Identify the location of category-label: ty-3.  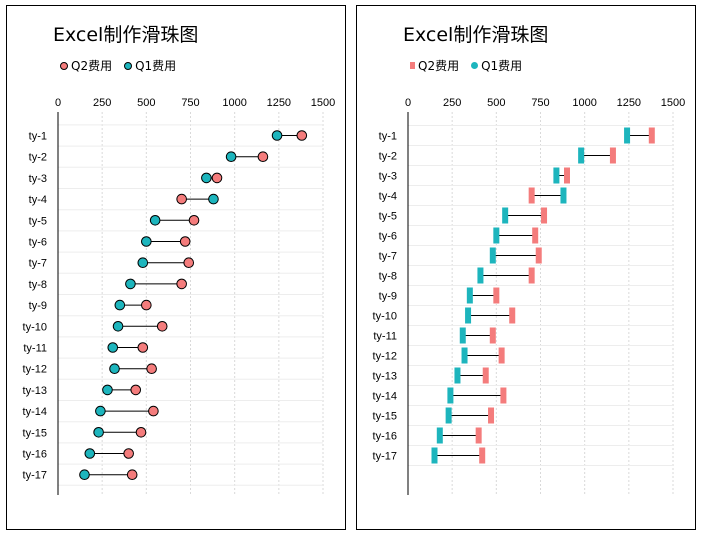
(38, 179).